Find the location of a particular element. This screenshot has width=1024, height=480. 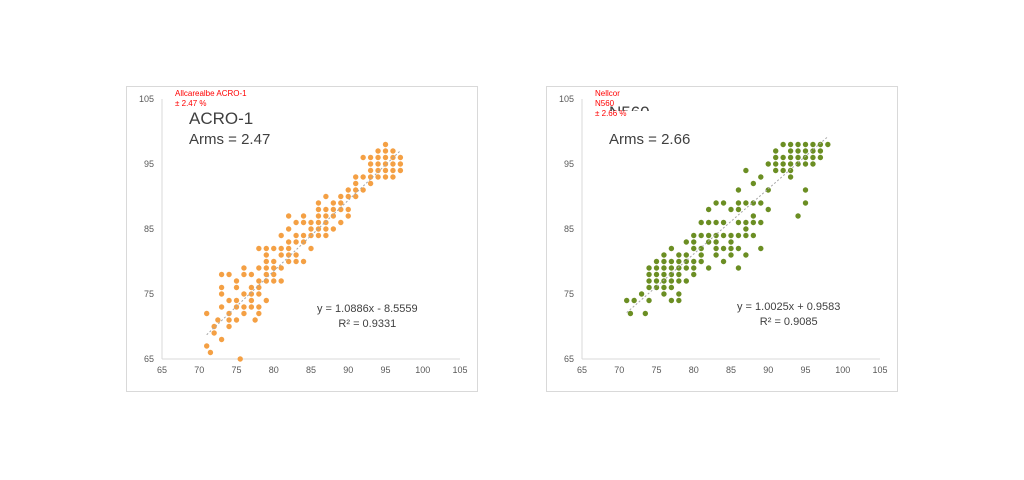

x-tick-label: 75 is located at coordinates (656, 370).